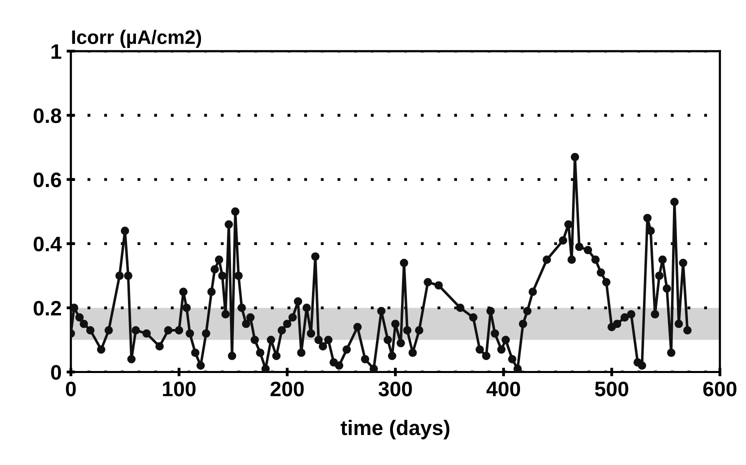 The image size is (746, 465). I want to click on x-tick-label: 100, so click(179, 389).